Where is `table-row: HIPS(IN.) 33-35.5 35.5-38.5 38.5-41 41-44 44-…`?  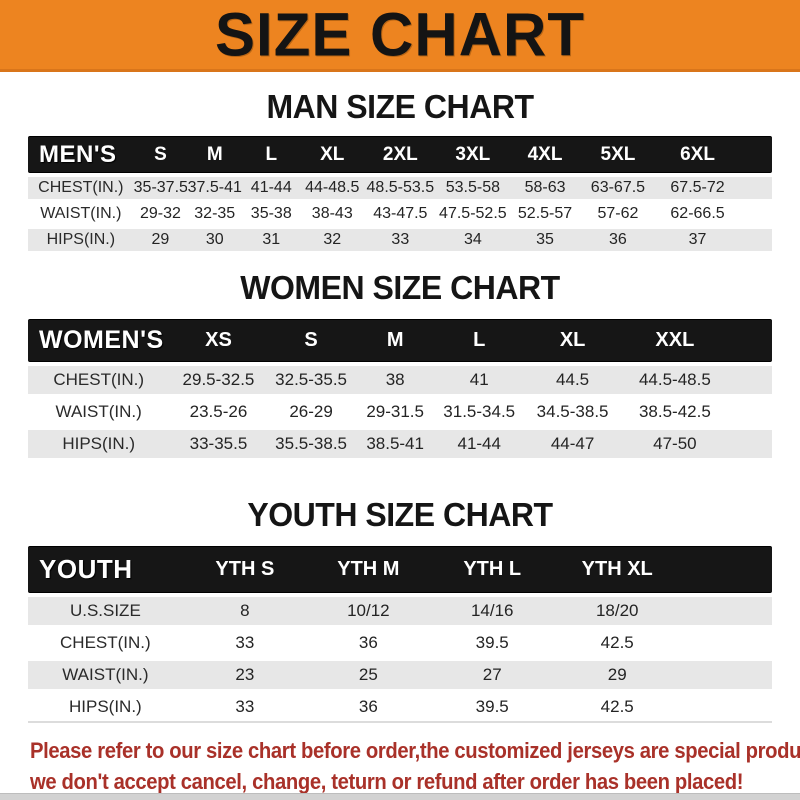 table-row: HIPS(IN.) 33-35.5 35.5-38.5 38.5-41 41-44 44-… is located at coordinates (400, 444).